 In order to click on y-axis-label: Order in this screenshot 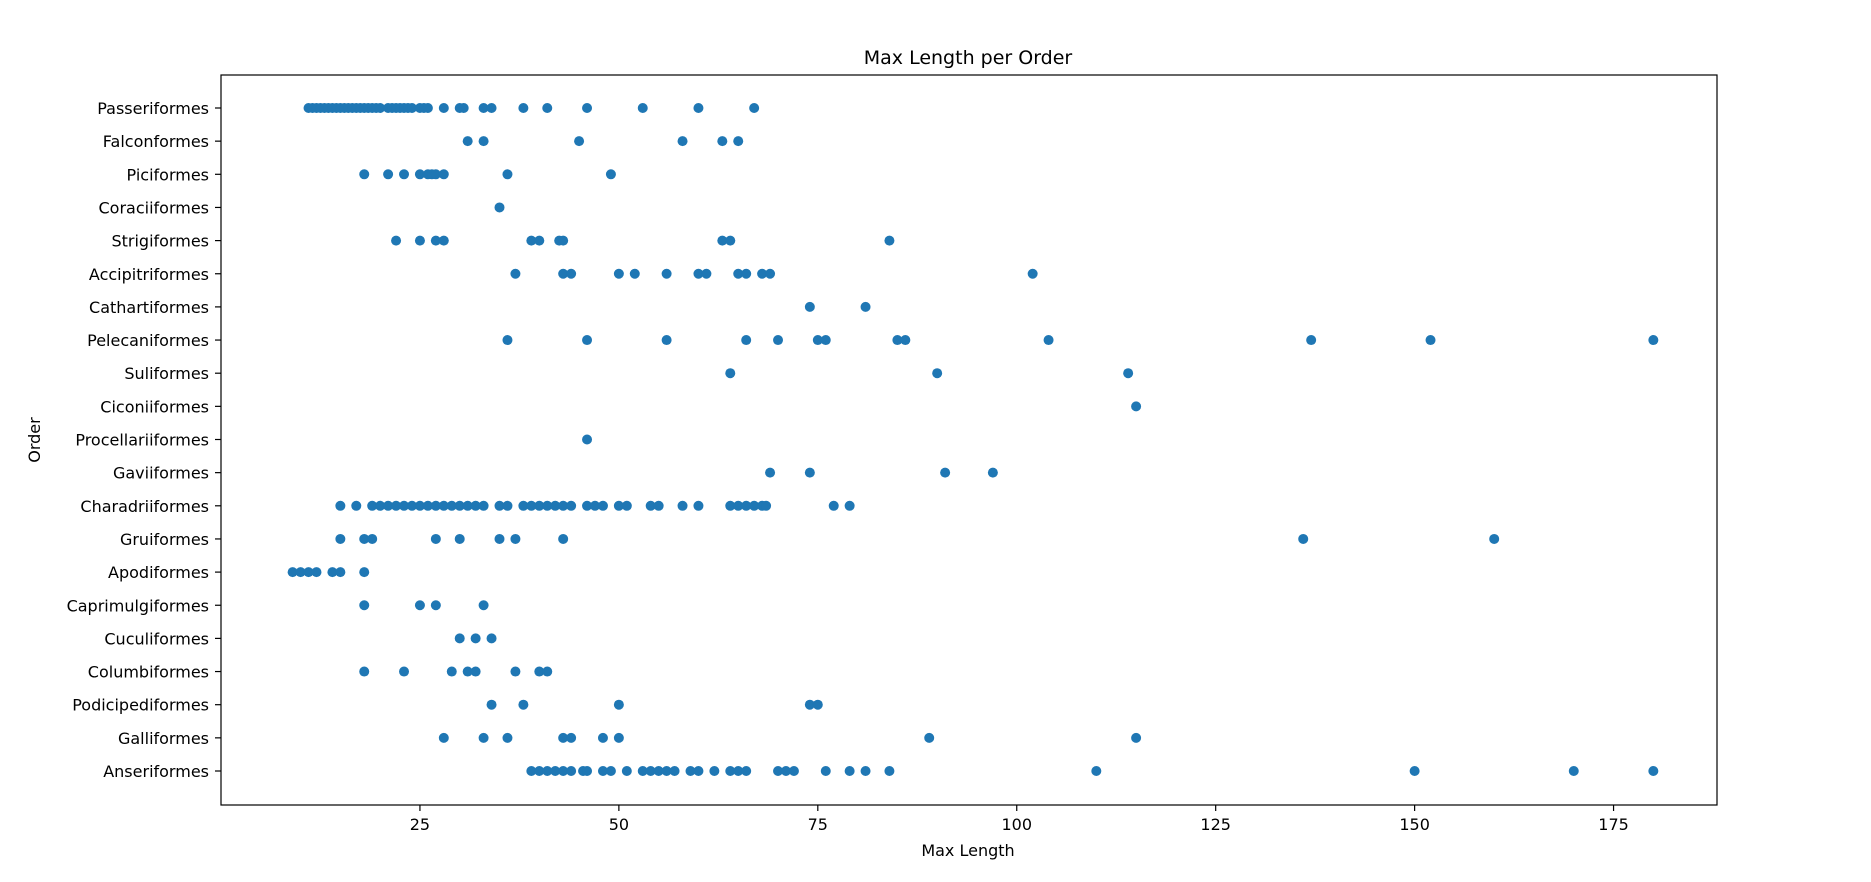, I will do `click(34, 440)`.